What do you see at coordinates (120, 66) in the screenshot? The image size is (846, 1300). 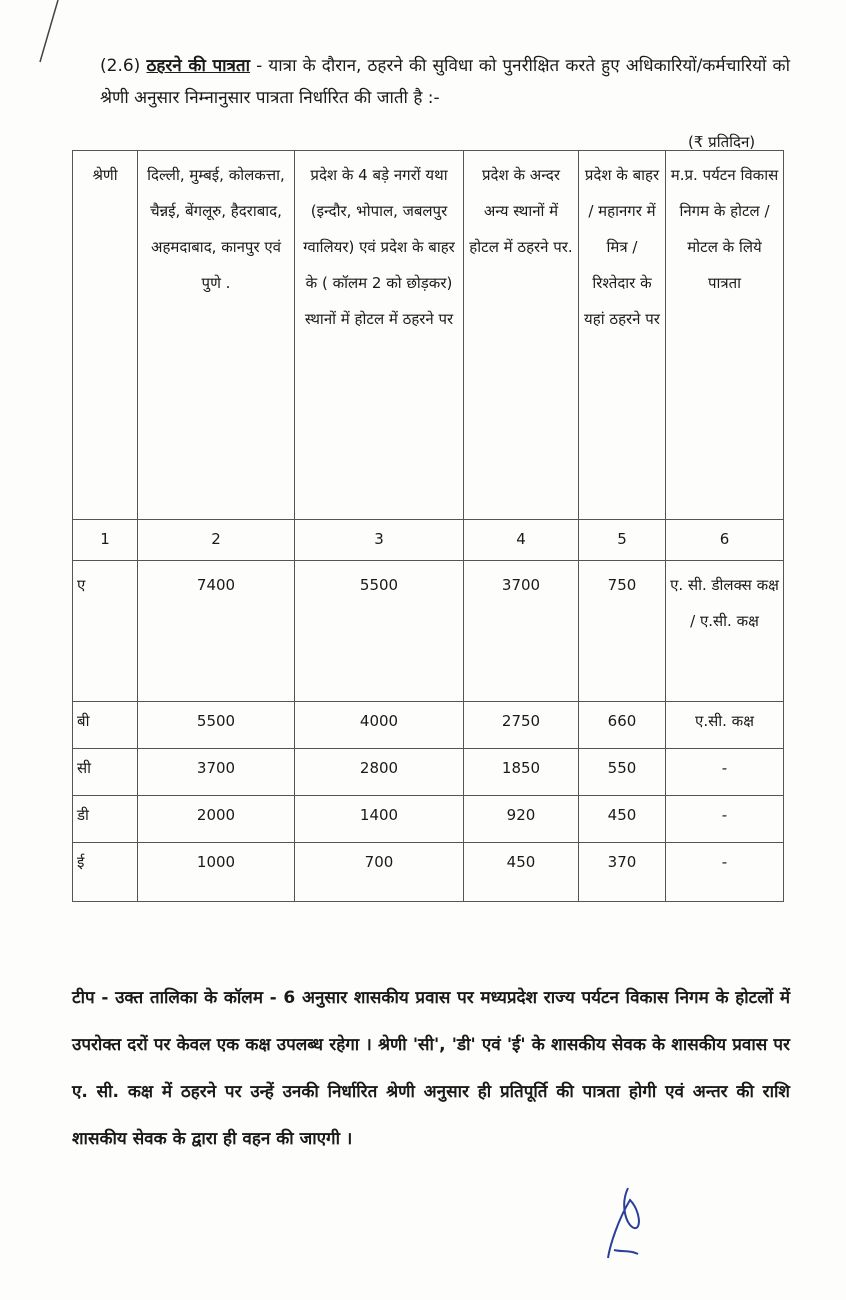 I see `section-number: (2.6)` at bounding box center [120, 66].